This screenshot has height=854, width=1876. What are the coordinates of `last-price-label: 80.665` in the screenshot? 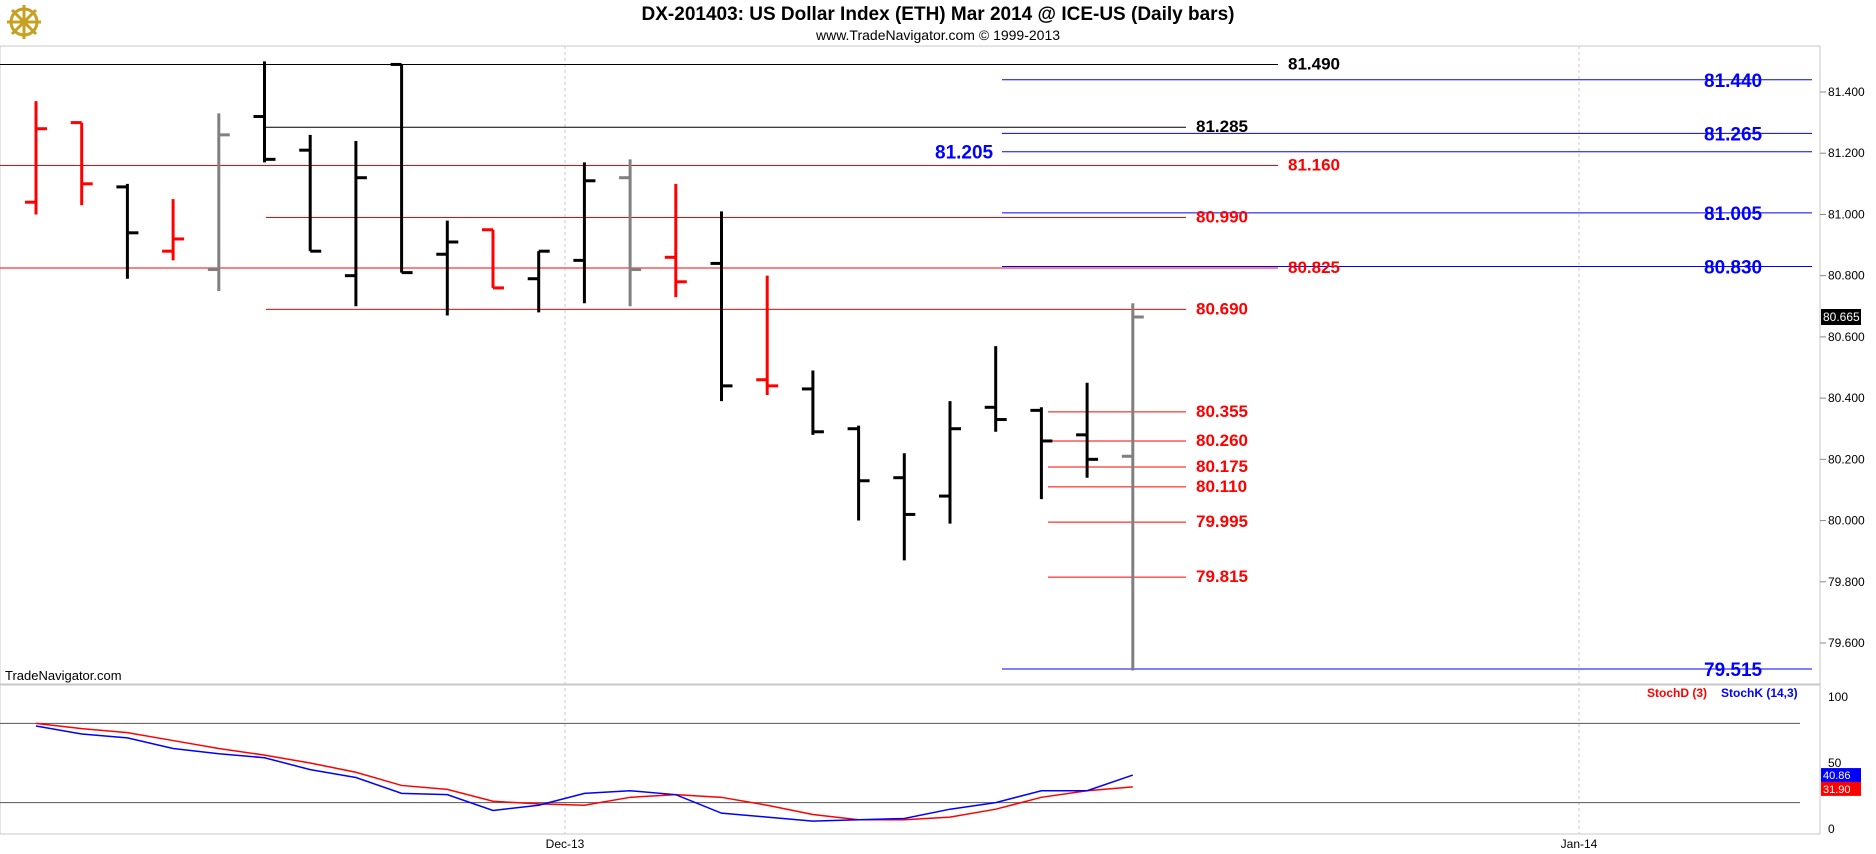 It's located at (1841, 317).